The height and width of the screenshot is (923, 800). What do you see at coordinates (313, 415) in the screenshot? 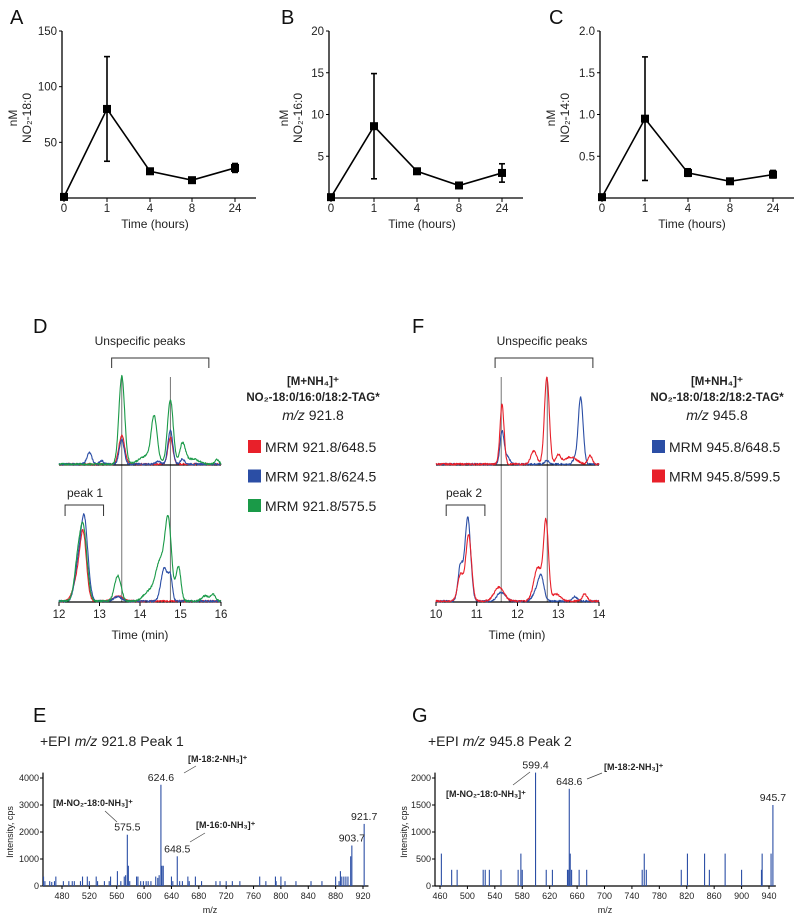
I see `legend-mz: m/z 921.8` at bounding box center [313, 415].